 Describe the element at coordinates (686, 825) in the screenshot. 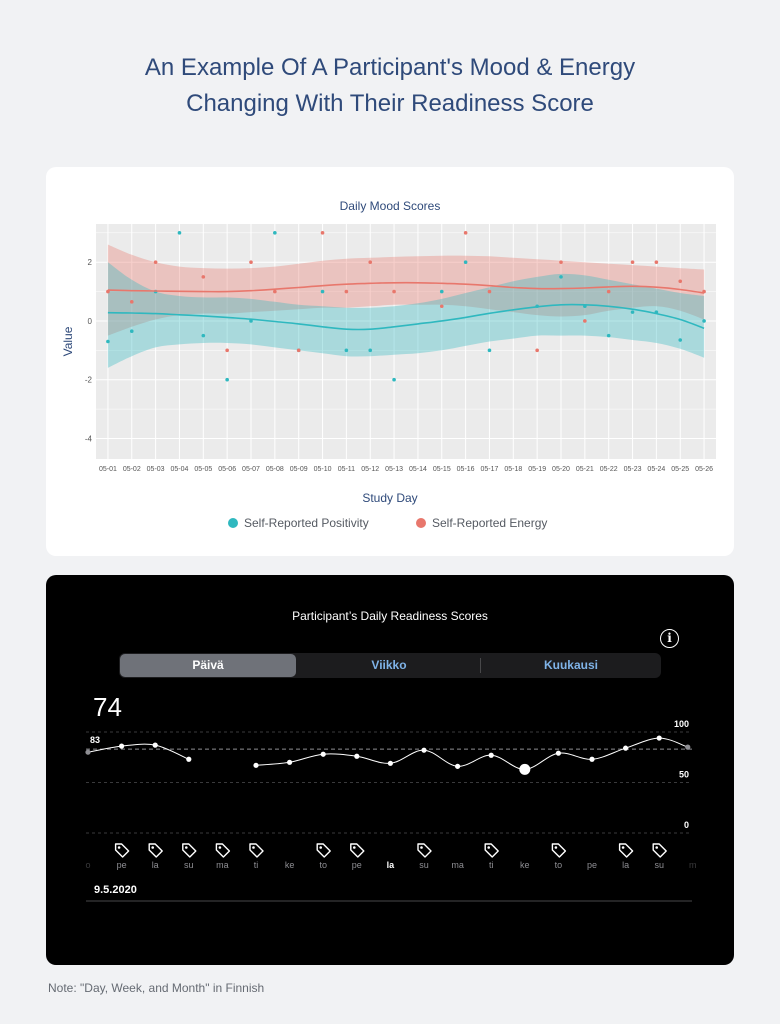

I see `readiness-y-tick: 0` at that location.